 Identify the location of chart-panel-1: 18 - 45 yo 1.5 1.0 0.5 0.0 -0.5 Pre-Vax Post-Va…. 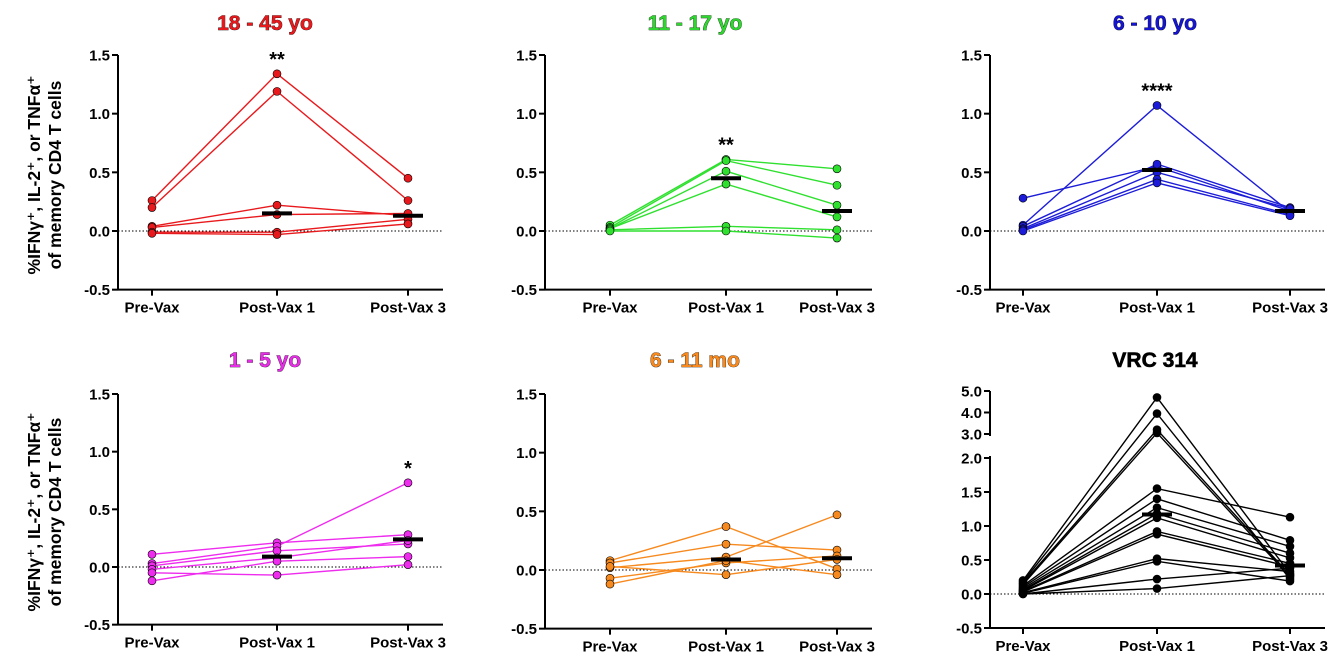
(265, 164).